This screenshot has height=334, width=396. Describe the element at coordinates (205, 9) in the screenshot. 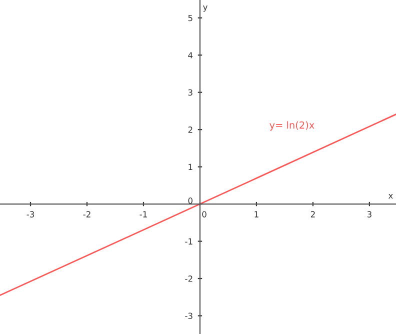

I see `y-axis-title: y` at that location.